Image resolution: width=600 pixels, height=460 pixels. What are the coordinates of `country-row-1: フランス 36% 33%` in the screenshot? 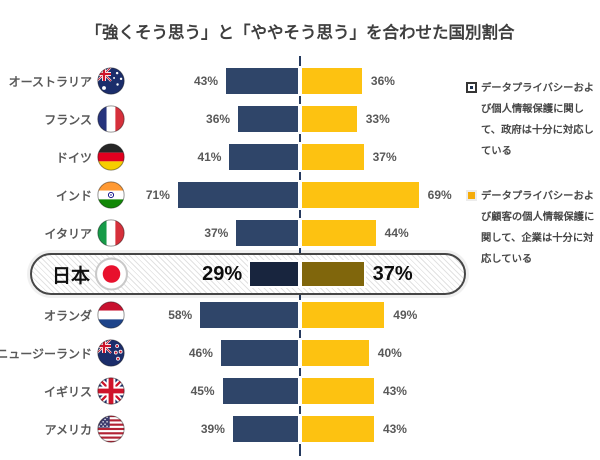 It's located at (300, 119).